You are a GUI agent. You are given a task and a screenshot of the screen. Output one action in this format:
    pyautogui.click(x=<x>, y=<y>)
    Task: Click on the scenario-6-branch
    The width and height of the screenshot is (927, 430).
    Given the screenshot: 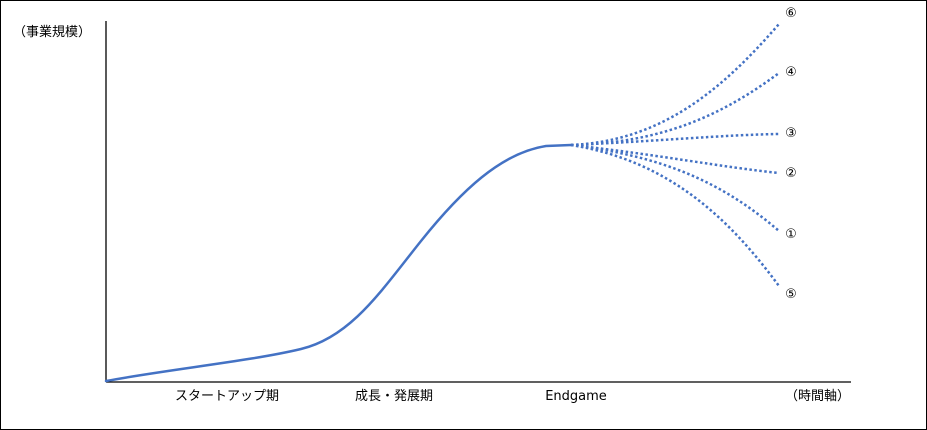 What is the action you would take?
    pyautogui.click(x=675, y=85)
    